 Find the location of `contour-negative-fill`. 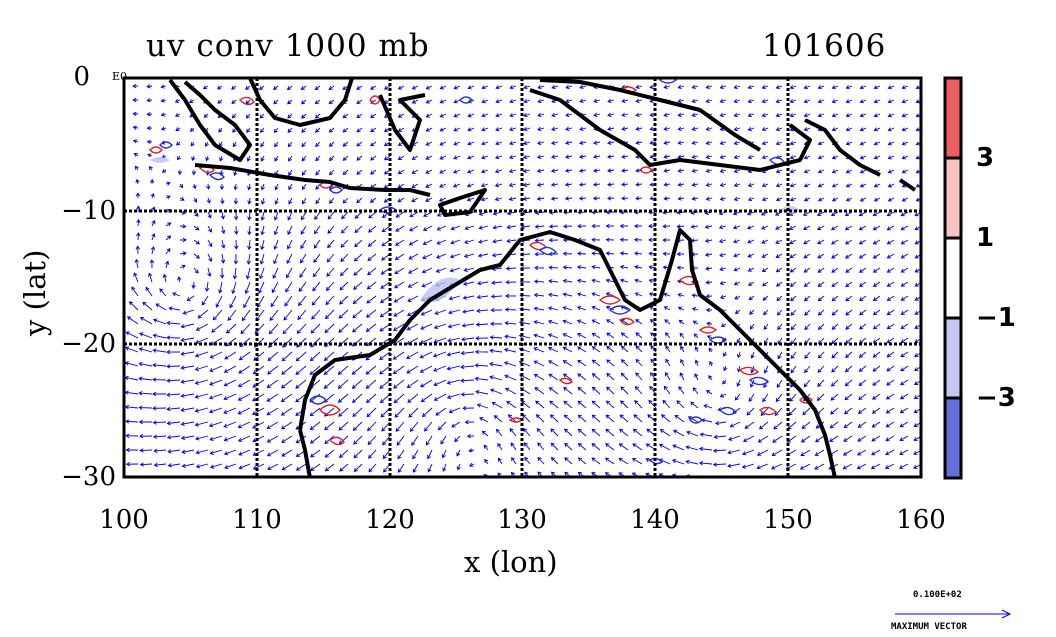

contour-negative-fill is located at coordinates (475, 230).